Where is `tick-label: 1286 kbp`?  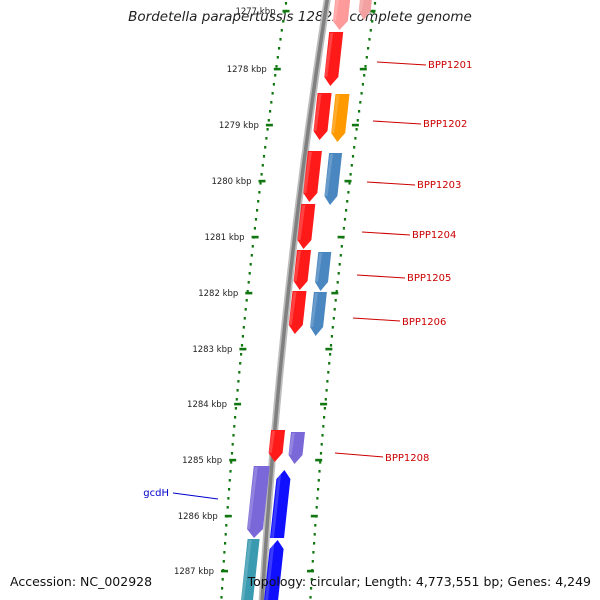
tick-label: 1286 kbp is located at coordinates (198, 517).